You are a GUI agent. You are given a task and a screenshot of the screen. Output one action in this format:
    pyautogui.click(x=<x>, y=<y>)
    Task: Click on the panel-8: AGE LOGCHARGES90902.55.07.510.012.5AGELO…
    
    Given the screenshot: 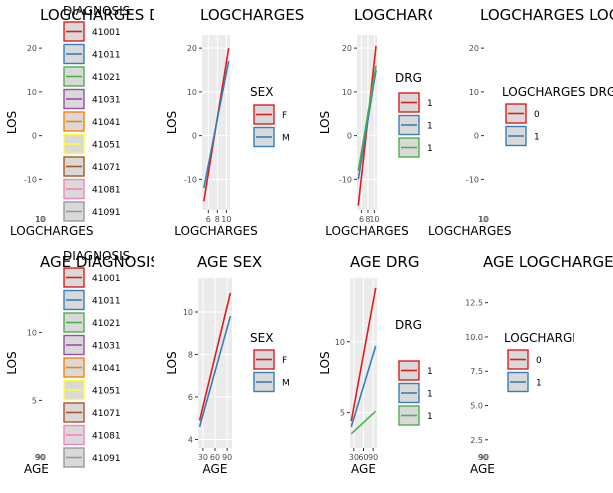 What is the action you would take?
    pyautogui.click(x=539, y=364)
    